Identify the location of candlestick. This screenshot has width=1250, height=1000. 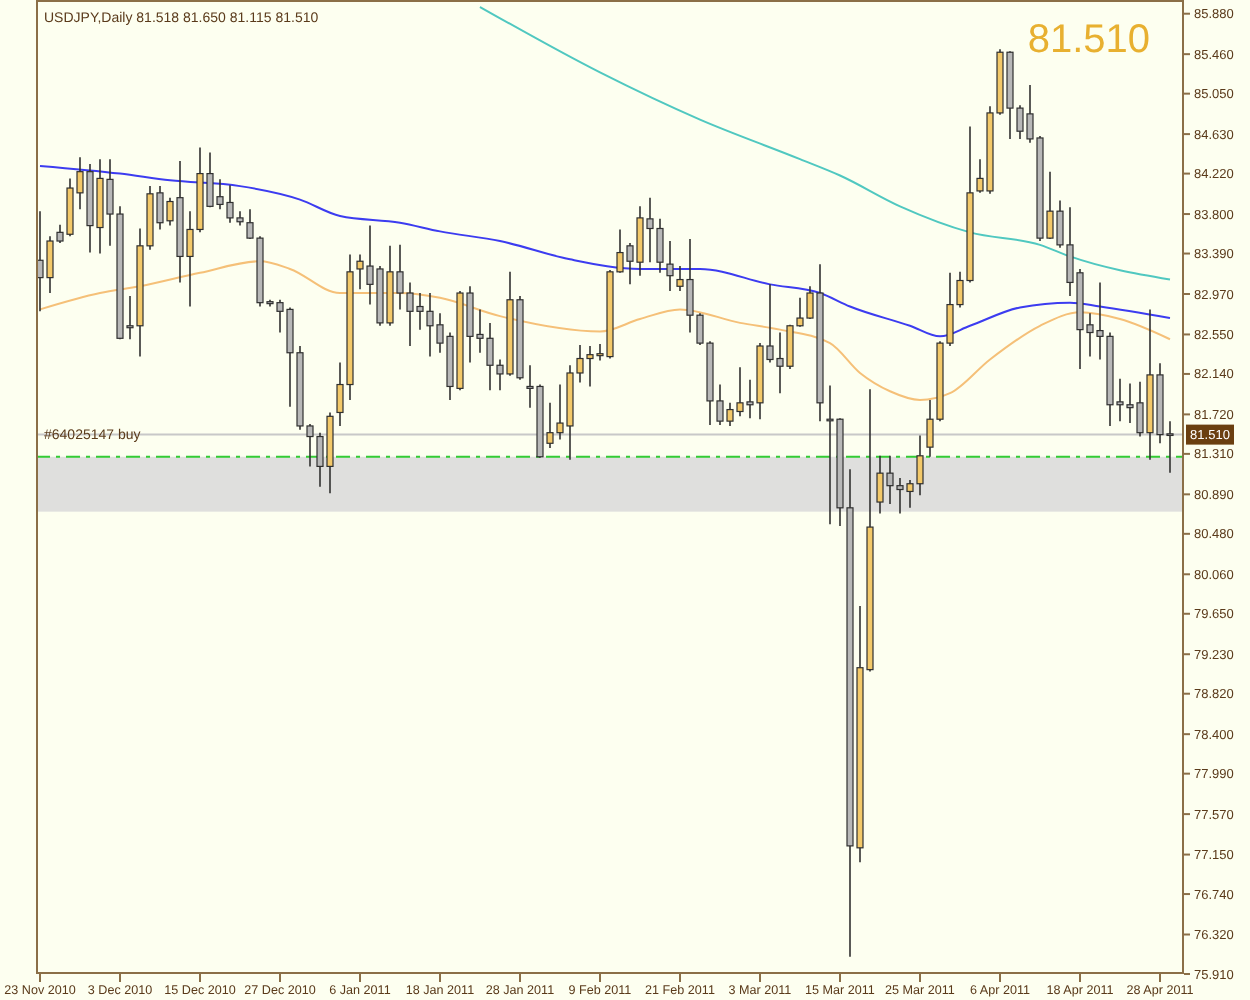
(670, 266).